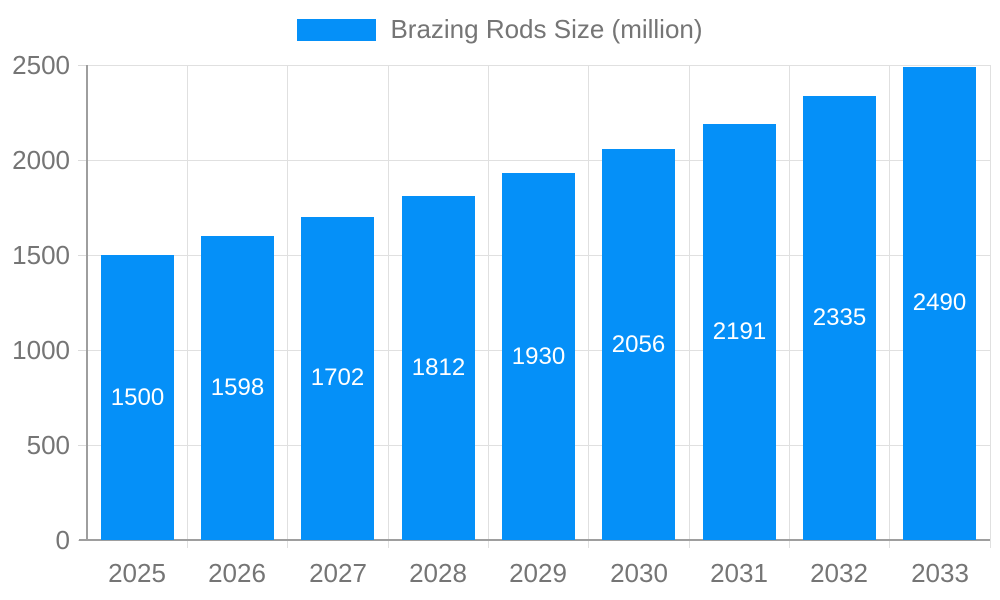 This screenshot has height=600, width=1000. What do you see at coordinates (62, 540) in the screenshot?
I see `y-axis-tick-label: 0` at bounding box center [62, 540].